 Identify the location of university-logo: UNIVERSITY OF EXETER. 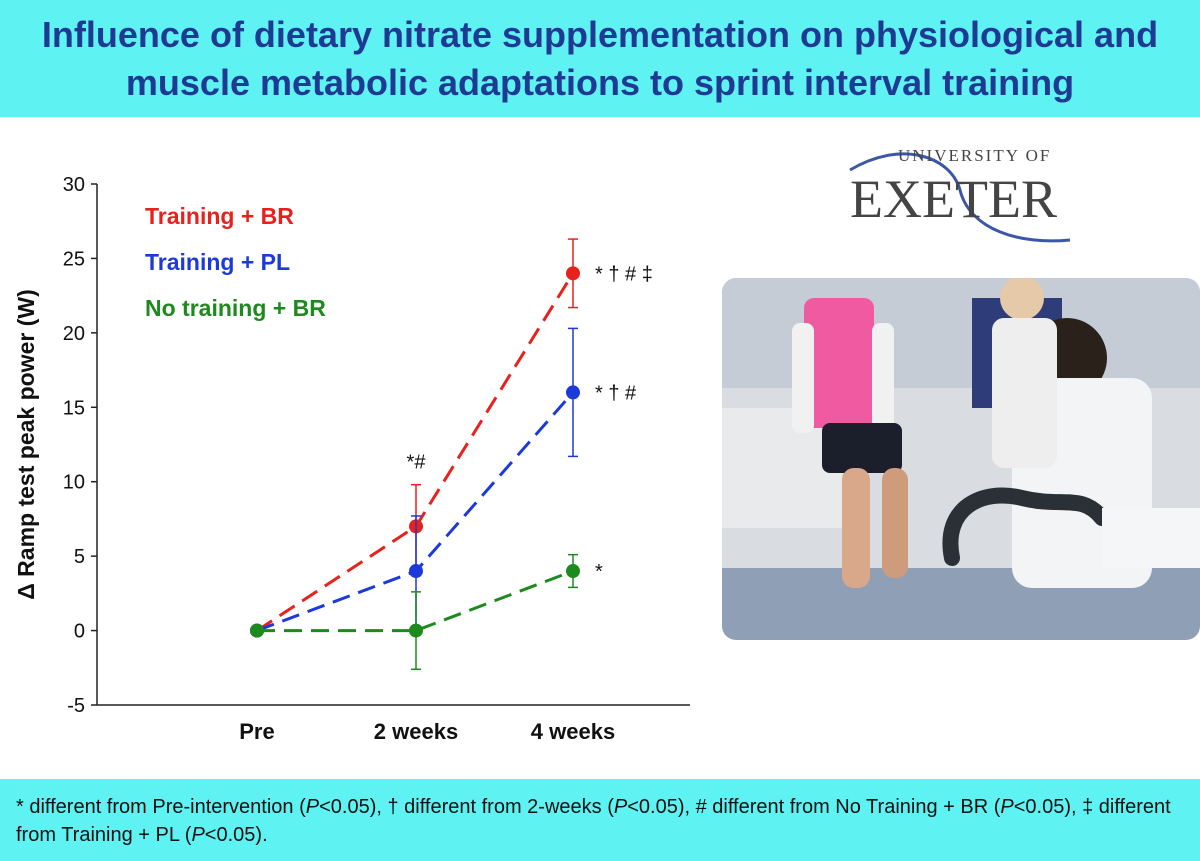
(960, 194).